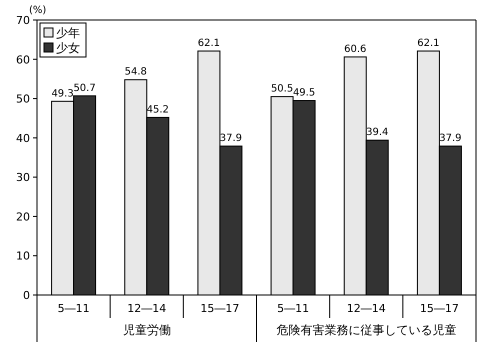 This screenshot has width=477, height=345. Describe the element at coordinates (37, 10) in the screenshot. I see `y-axis-title: (%)` at that location.